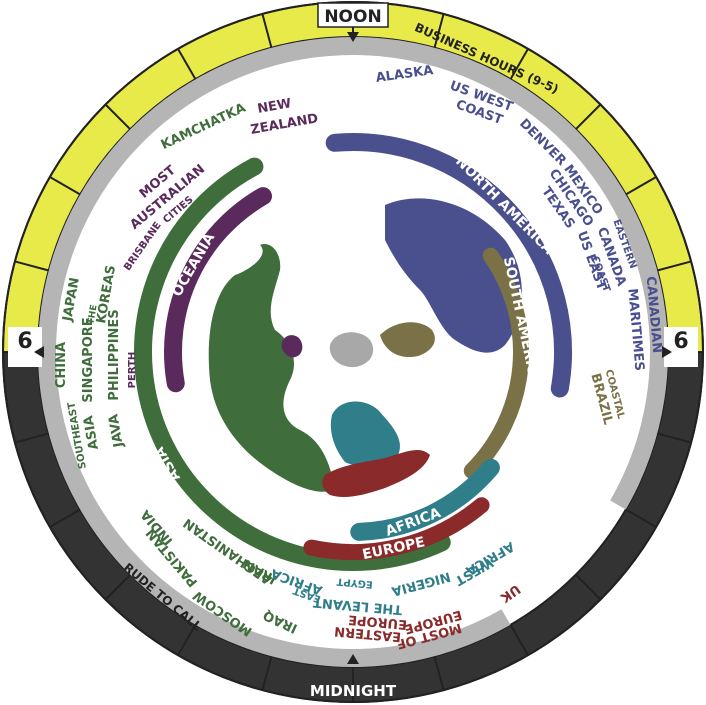 This screenshot has width=706, height=705. I want to click on am-label: AM, so click(25, 363).